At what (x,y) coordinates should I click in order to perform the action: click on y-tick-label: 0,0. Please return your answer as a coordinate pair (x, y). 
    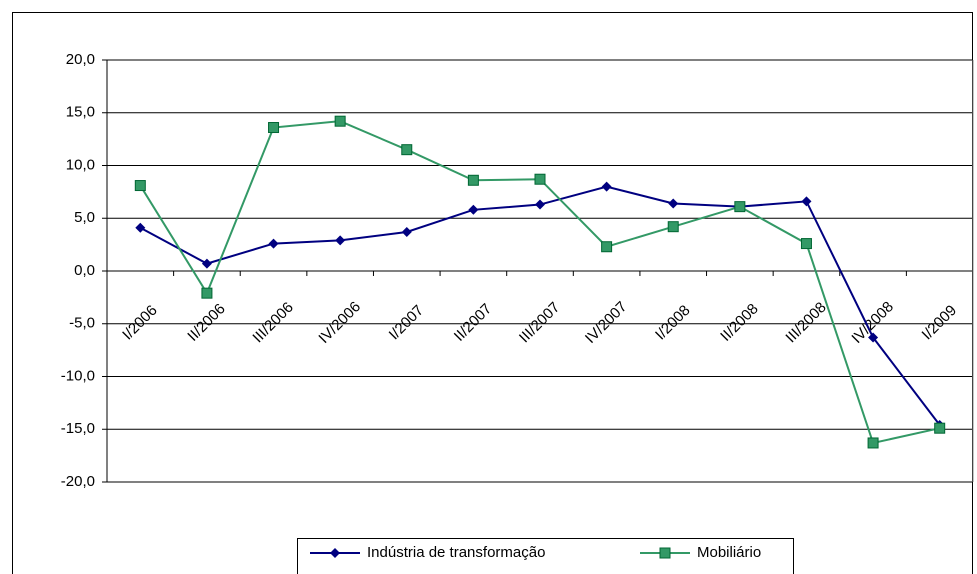
    Looking at the image, I should click on (84, 270).